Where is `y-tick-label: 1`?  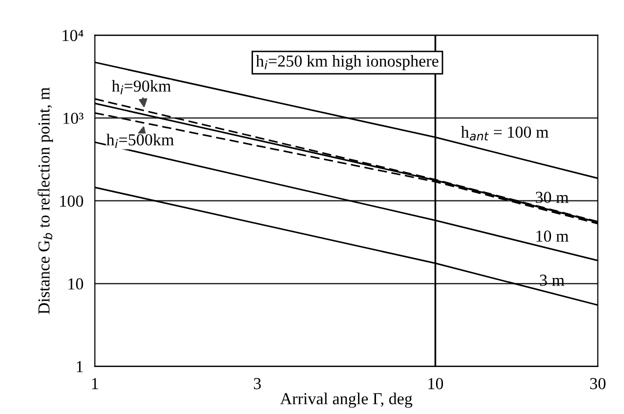
y-tick-label: 1 is located at coordinates (79, 366).